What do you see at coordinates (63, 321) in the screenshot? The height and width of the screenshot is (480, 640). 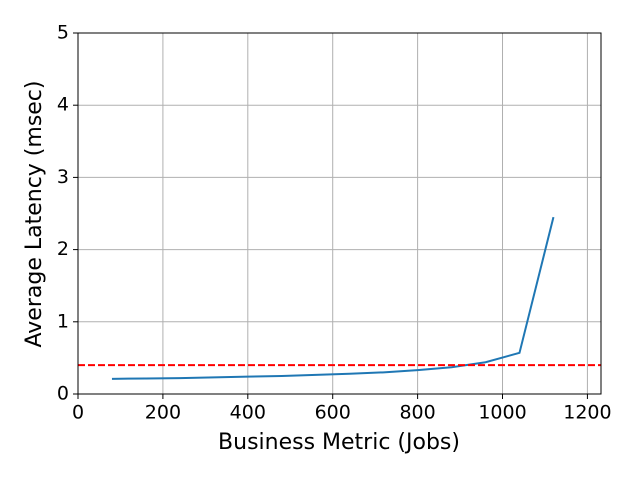 I see `y-tick-label: 1` at bounding box center [63, 321].